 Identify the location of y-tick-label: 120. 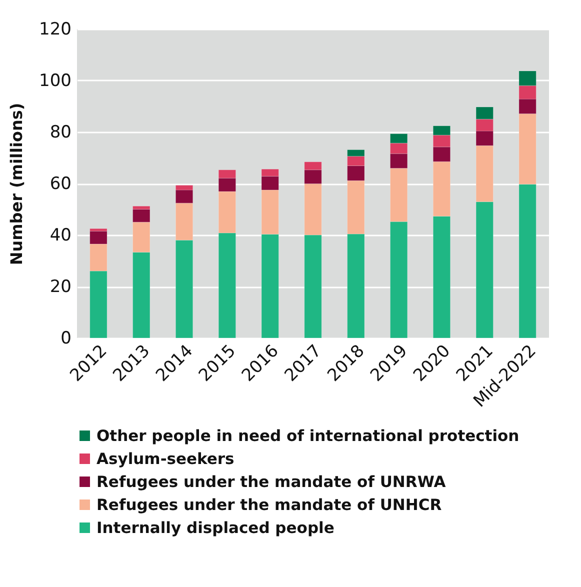
(55, 30).